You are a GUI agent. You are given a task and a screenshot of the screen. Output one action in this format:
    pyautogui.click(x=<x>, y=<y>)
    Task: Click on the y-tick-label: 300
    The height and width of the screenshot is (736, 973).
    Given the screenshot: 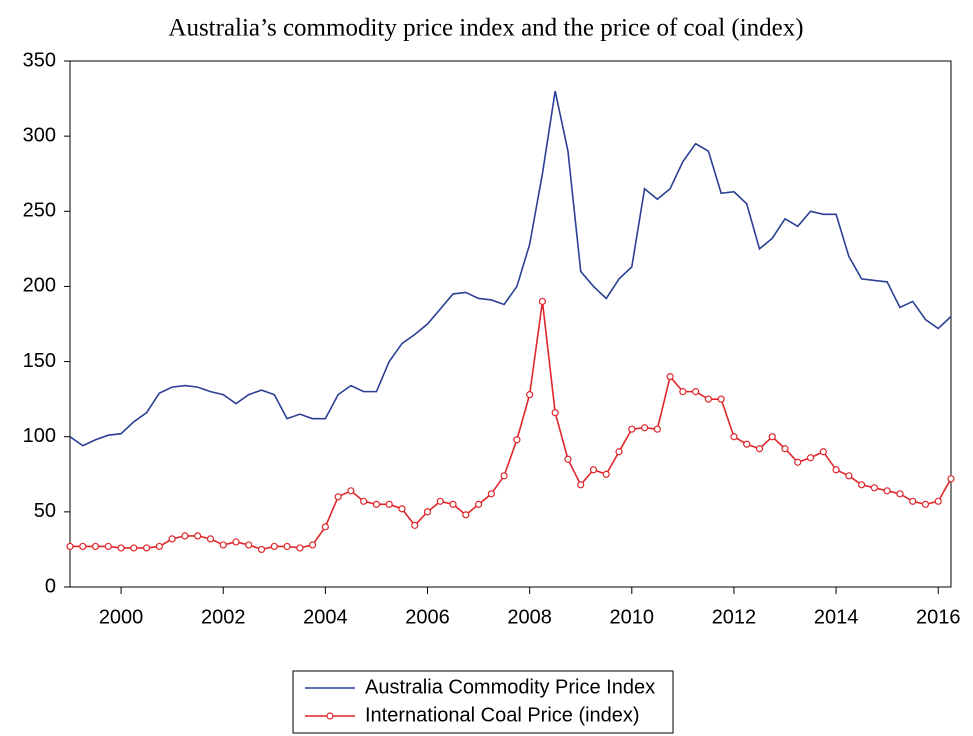 What is the action you would take?
    pyautogui.click(x=39, y=135)
    